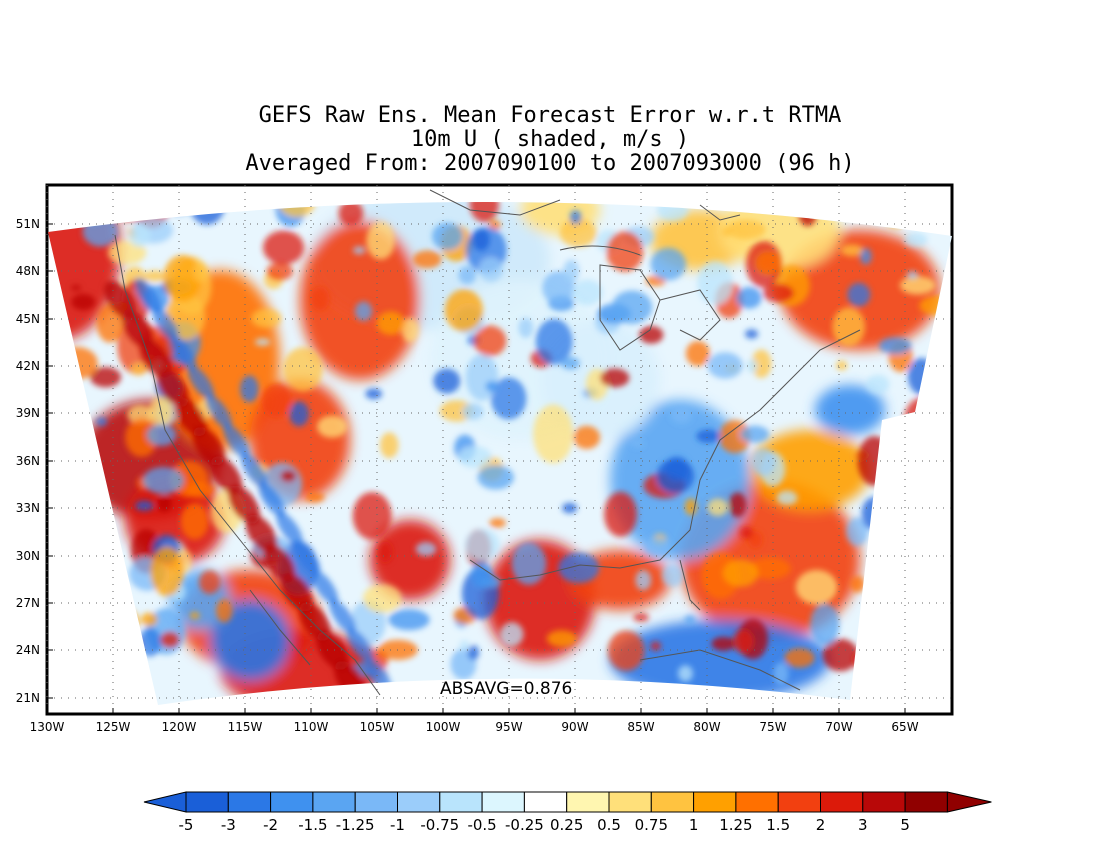 This screenshot has height=850, width=1100. I want to click on colorbar-label: -0.5, so click(481, 825).